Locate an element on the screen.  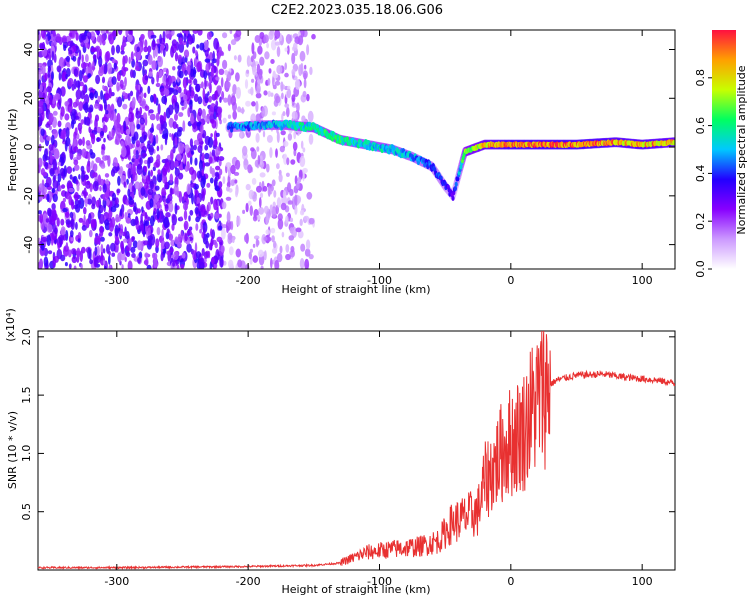
colorbar-tick-label: 0.6 is located at coordinates (700, 126).